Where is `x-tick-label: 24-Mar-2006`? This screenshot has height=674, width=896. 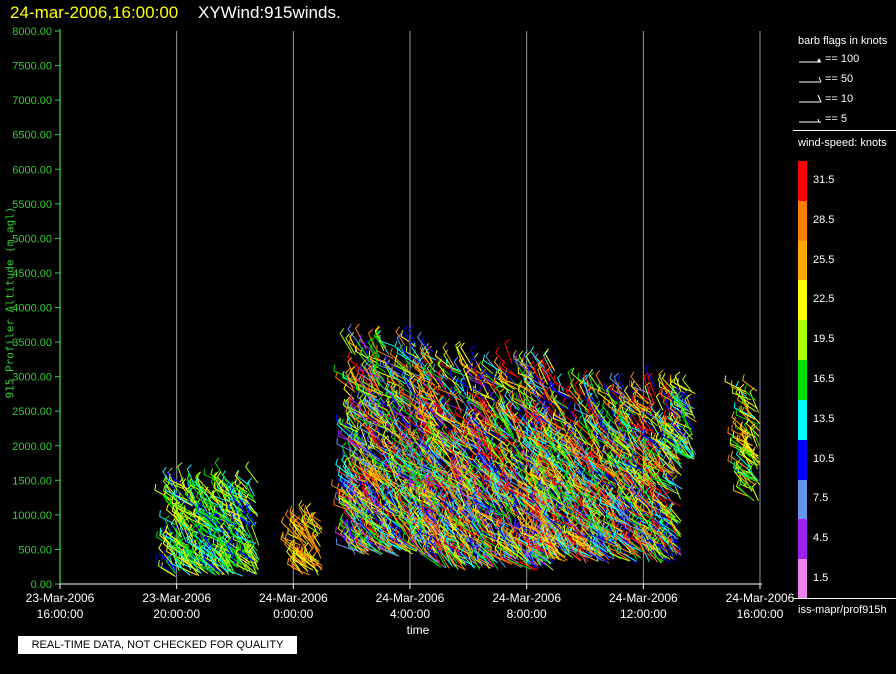
x-tick-label: 24-Mar-2006 is located at coordinates (410, 598).